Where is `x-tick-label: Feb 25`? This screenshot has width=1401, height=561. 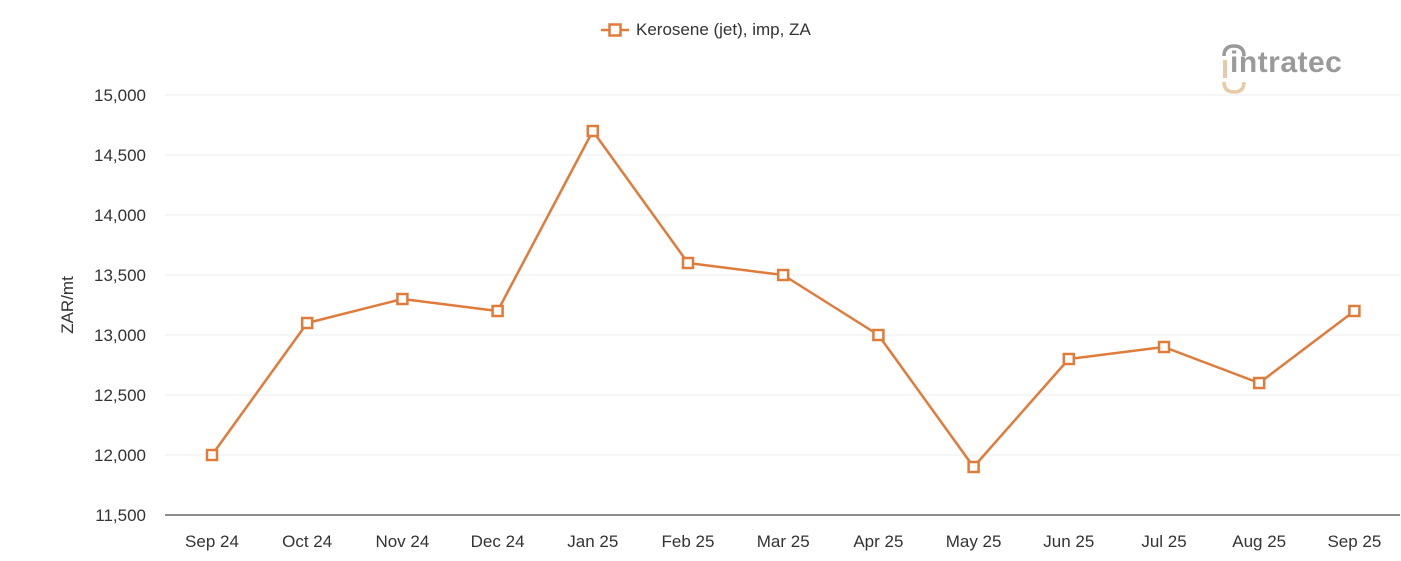
x-tick-label: Feb 25 is located at coordinates (688, 541).